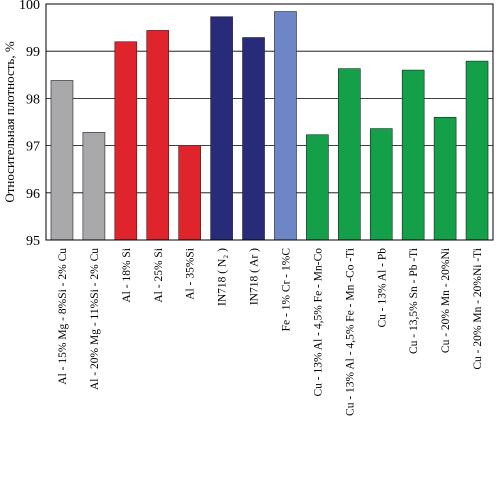  Describe the element at coordinates (318, 322) in the screenshot. I see `x-tick-label: Cu - 13% Al - 4,5% Fe - Mn-Co` at that location.